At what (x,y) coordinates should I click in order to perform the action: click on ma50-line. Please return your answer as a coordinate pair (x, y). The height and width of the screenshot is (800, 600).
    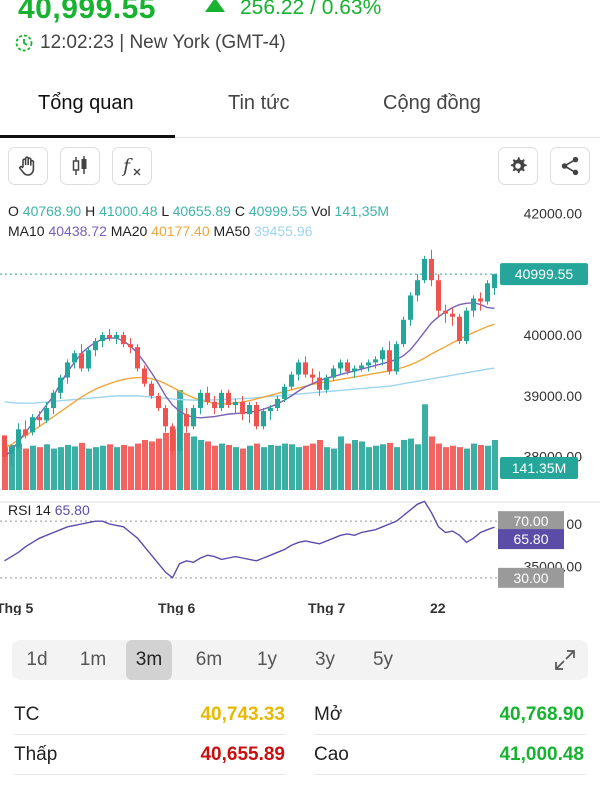
    Looking at the image, I should click on (249, 385).